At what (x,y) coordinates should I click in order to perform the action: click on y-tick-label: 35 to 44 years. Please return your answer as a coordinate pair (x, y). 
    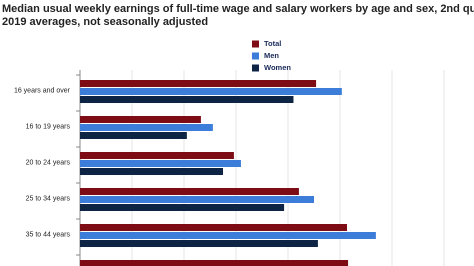
    Looking at the image, I should click on (48, 234).